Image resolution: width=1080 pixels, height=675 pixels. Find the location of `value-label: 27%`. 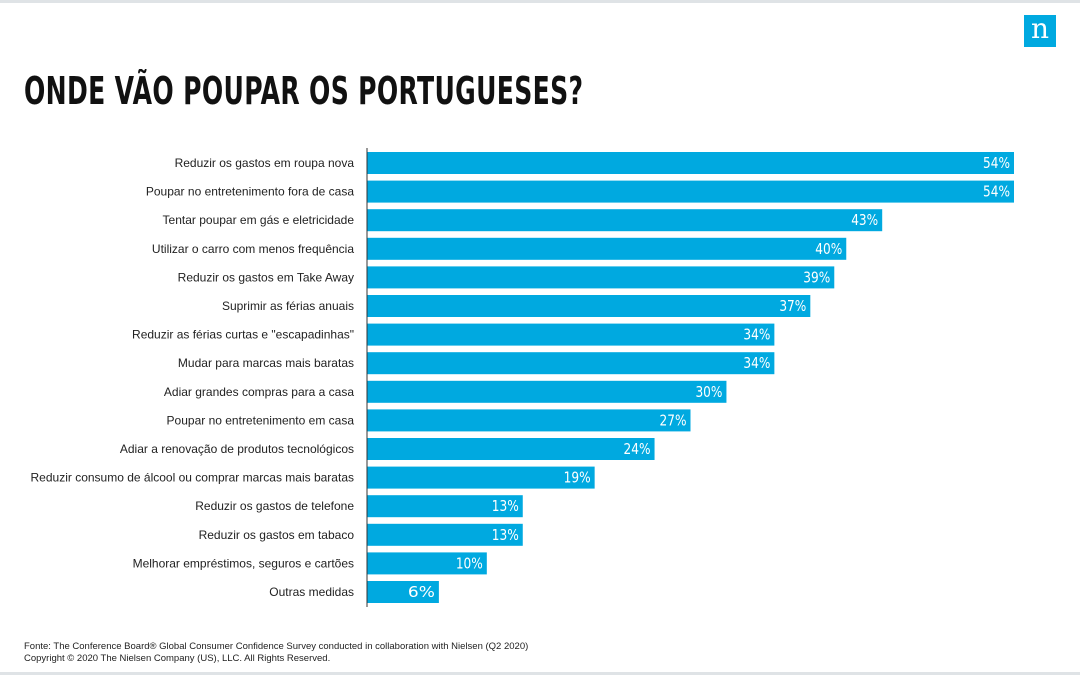

value-label: 27% is located at coordinates (673, 420).